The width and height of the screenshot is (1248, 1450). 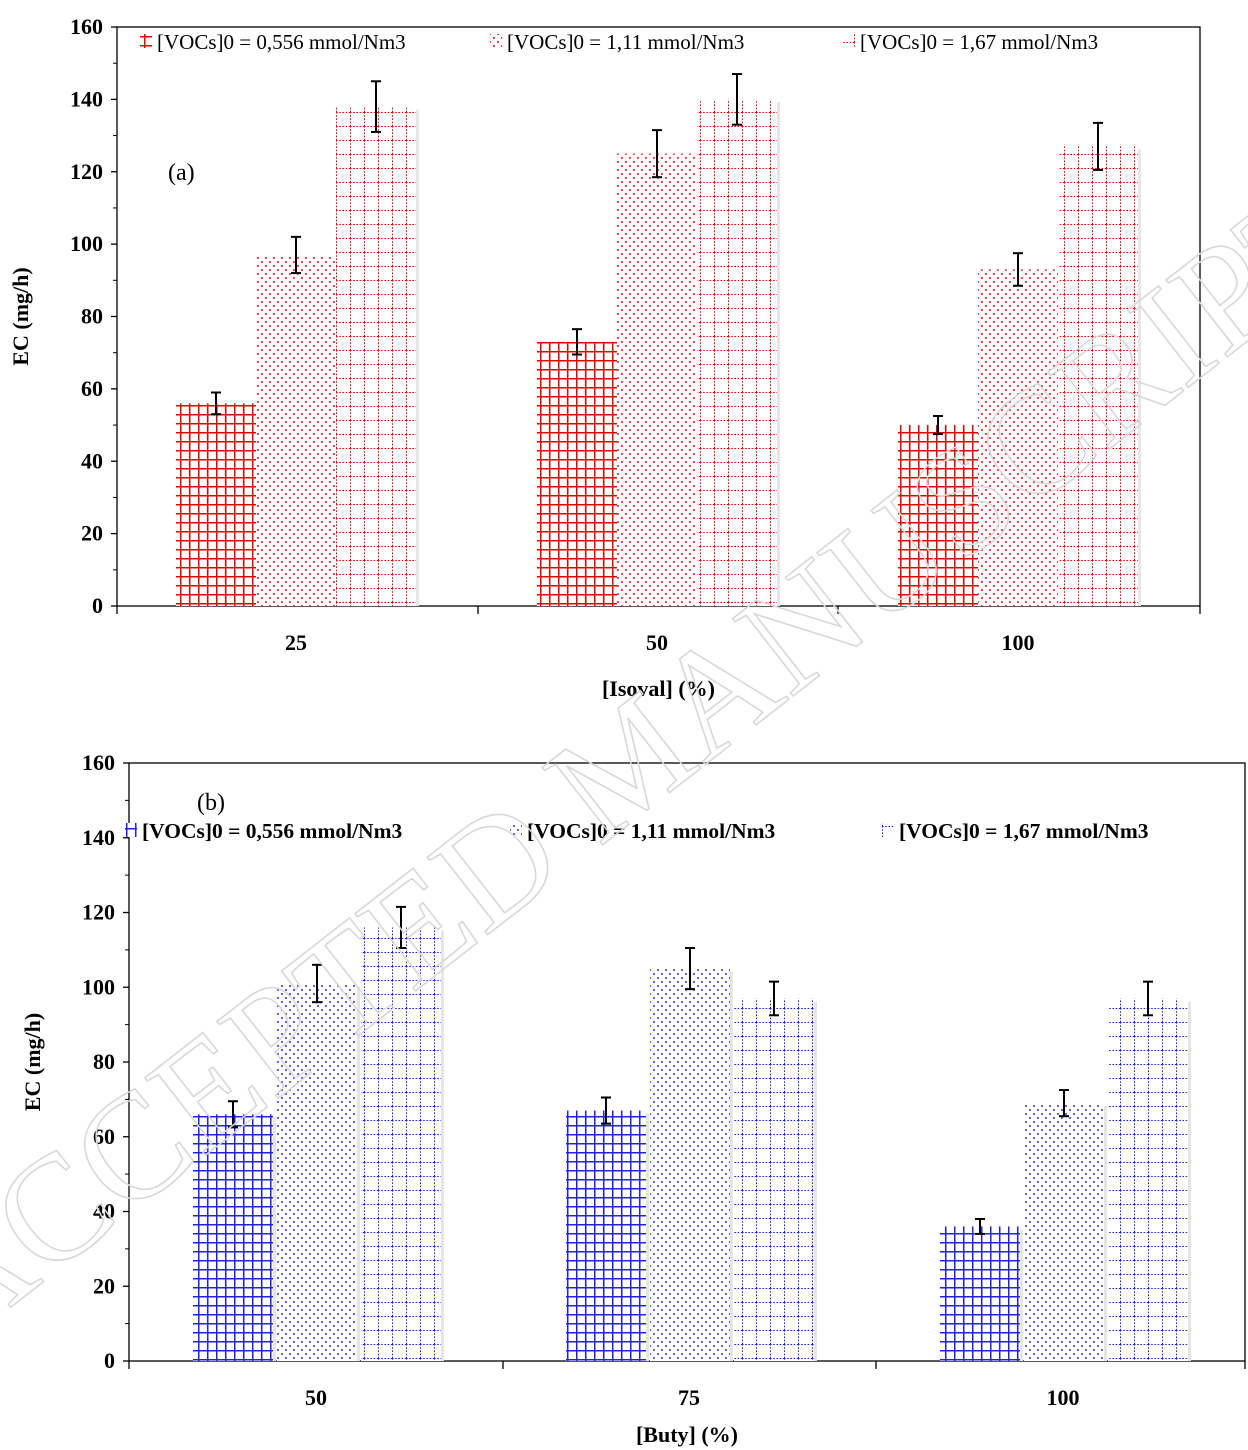 What do you see at coordinates (689, 1397) in the screenshot?
I see `x-tick-label: 75` at bounding box center [689, 1397].